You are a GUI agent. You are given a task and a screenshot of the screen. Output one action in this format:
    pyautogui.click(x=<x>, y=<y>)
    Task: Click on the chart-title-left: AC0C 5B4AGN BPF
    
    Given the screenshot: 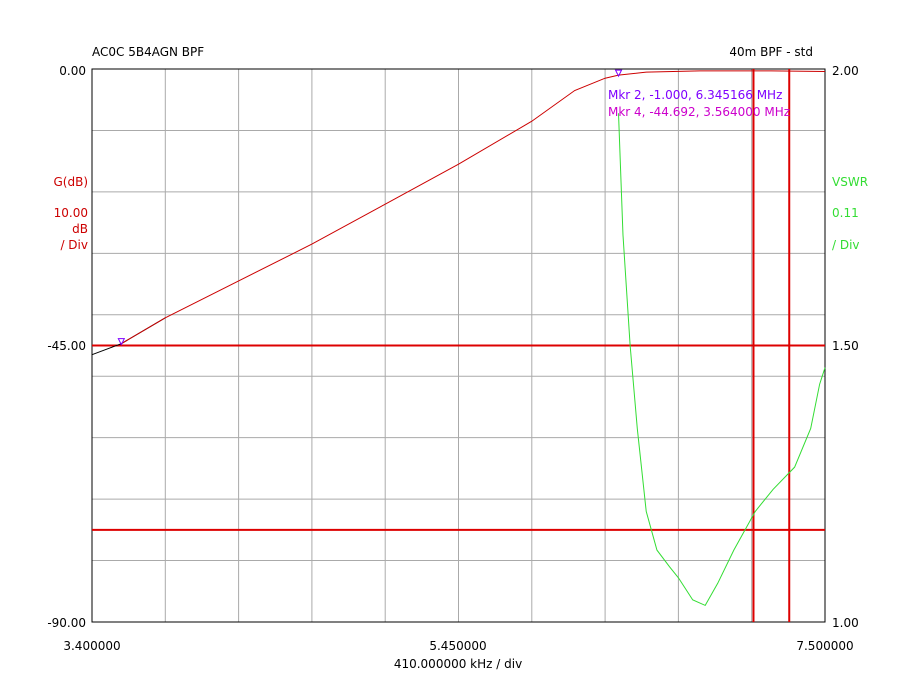 What is the action you would take?
    pyautogui.click(x=148, y=52)
    